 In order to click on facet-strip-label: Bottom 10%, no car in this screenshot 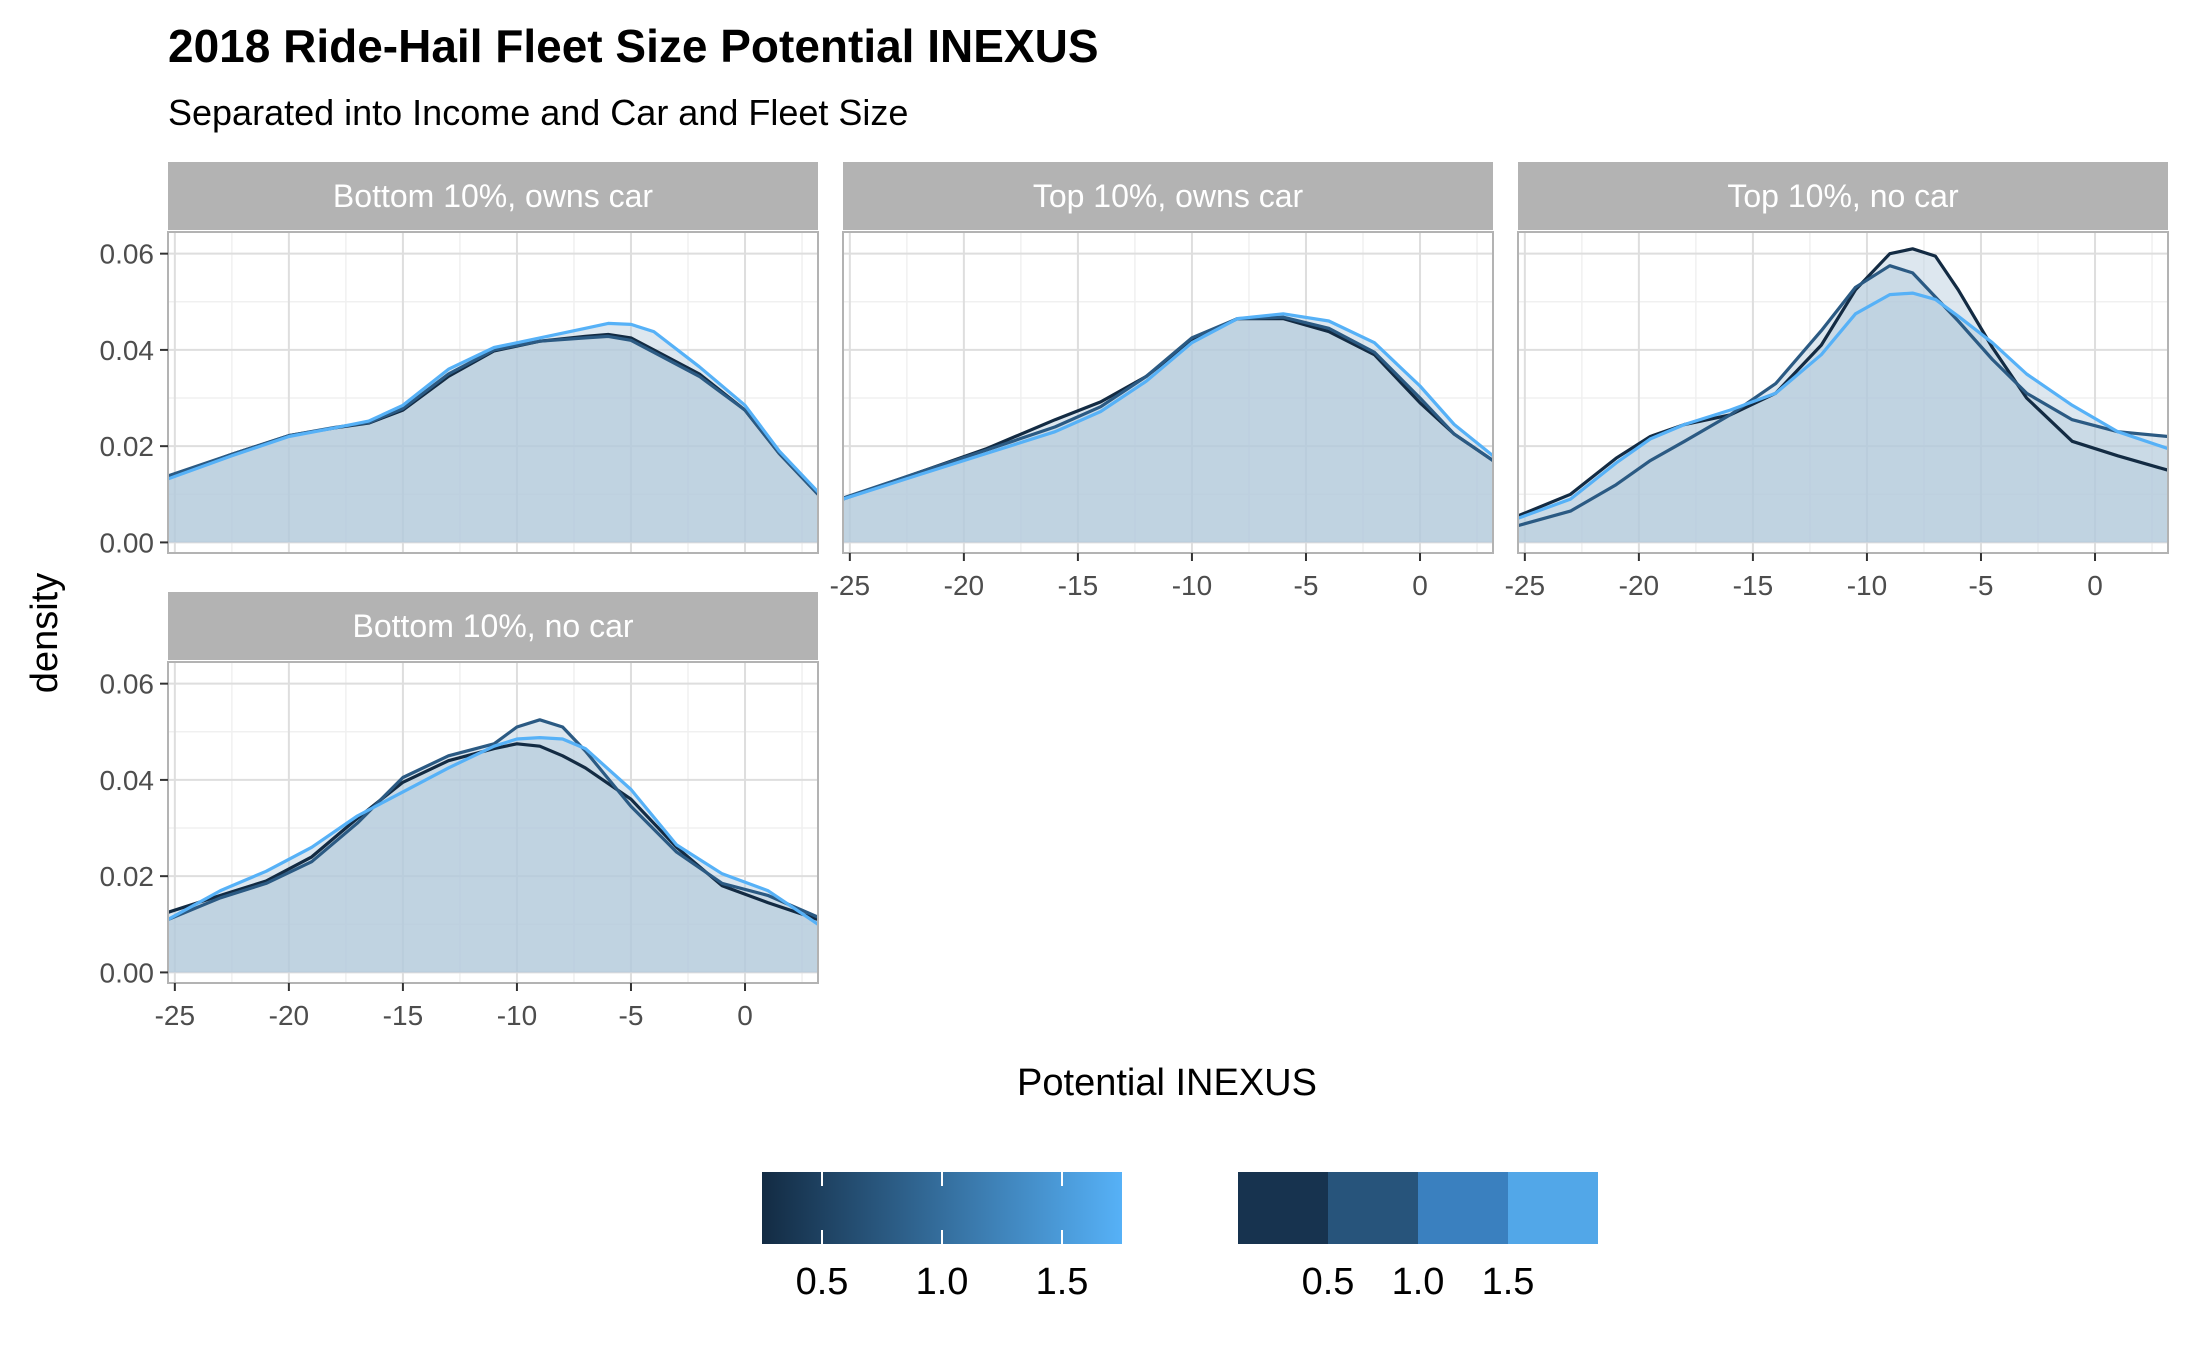, I will do `click(492, 626)`.